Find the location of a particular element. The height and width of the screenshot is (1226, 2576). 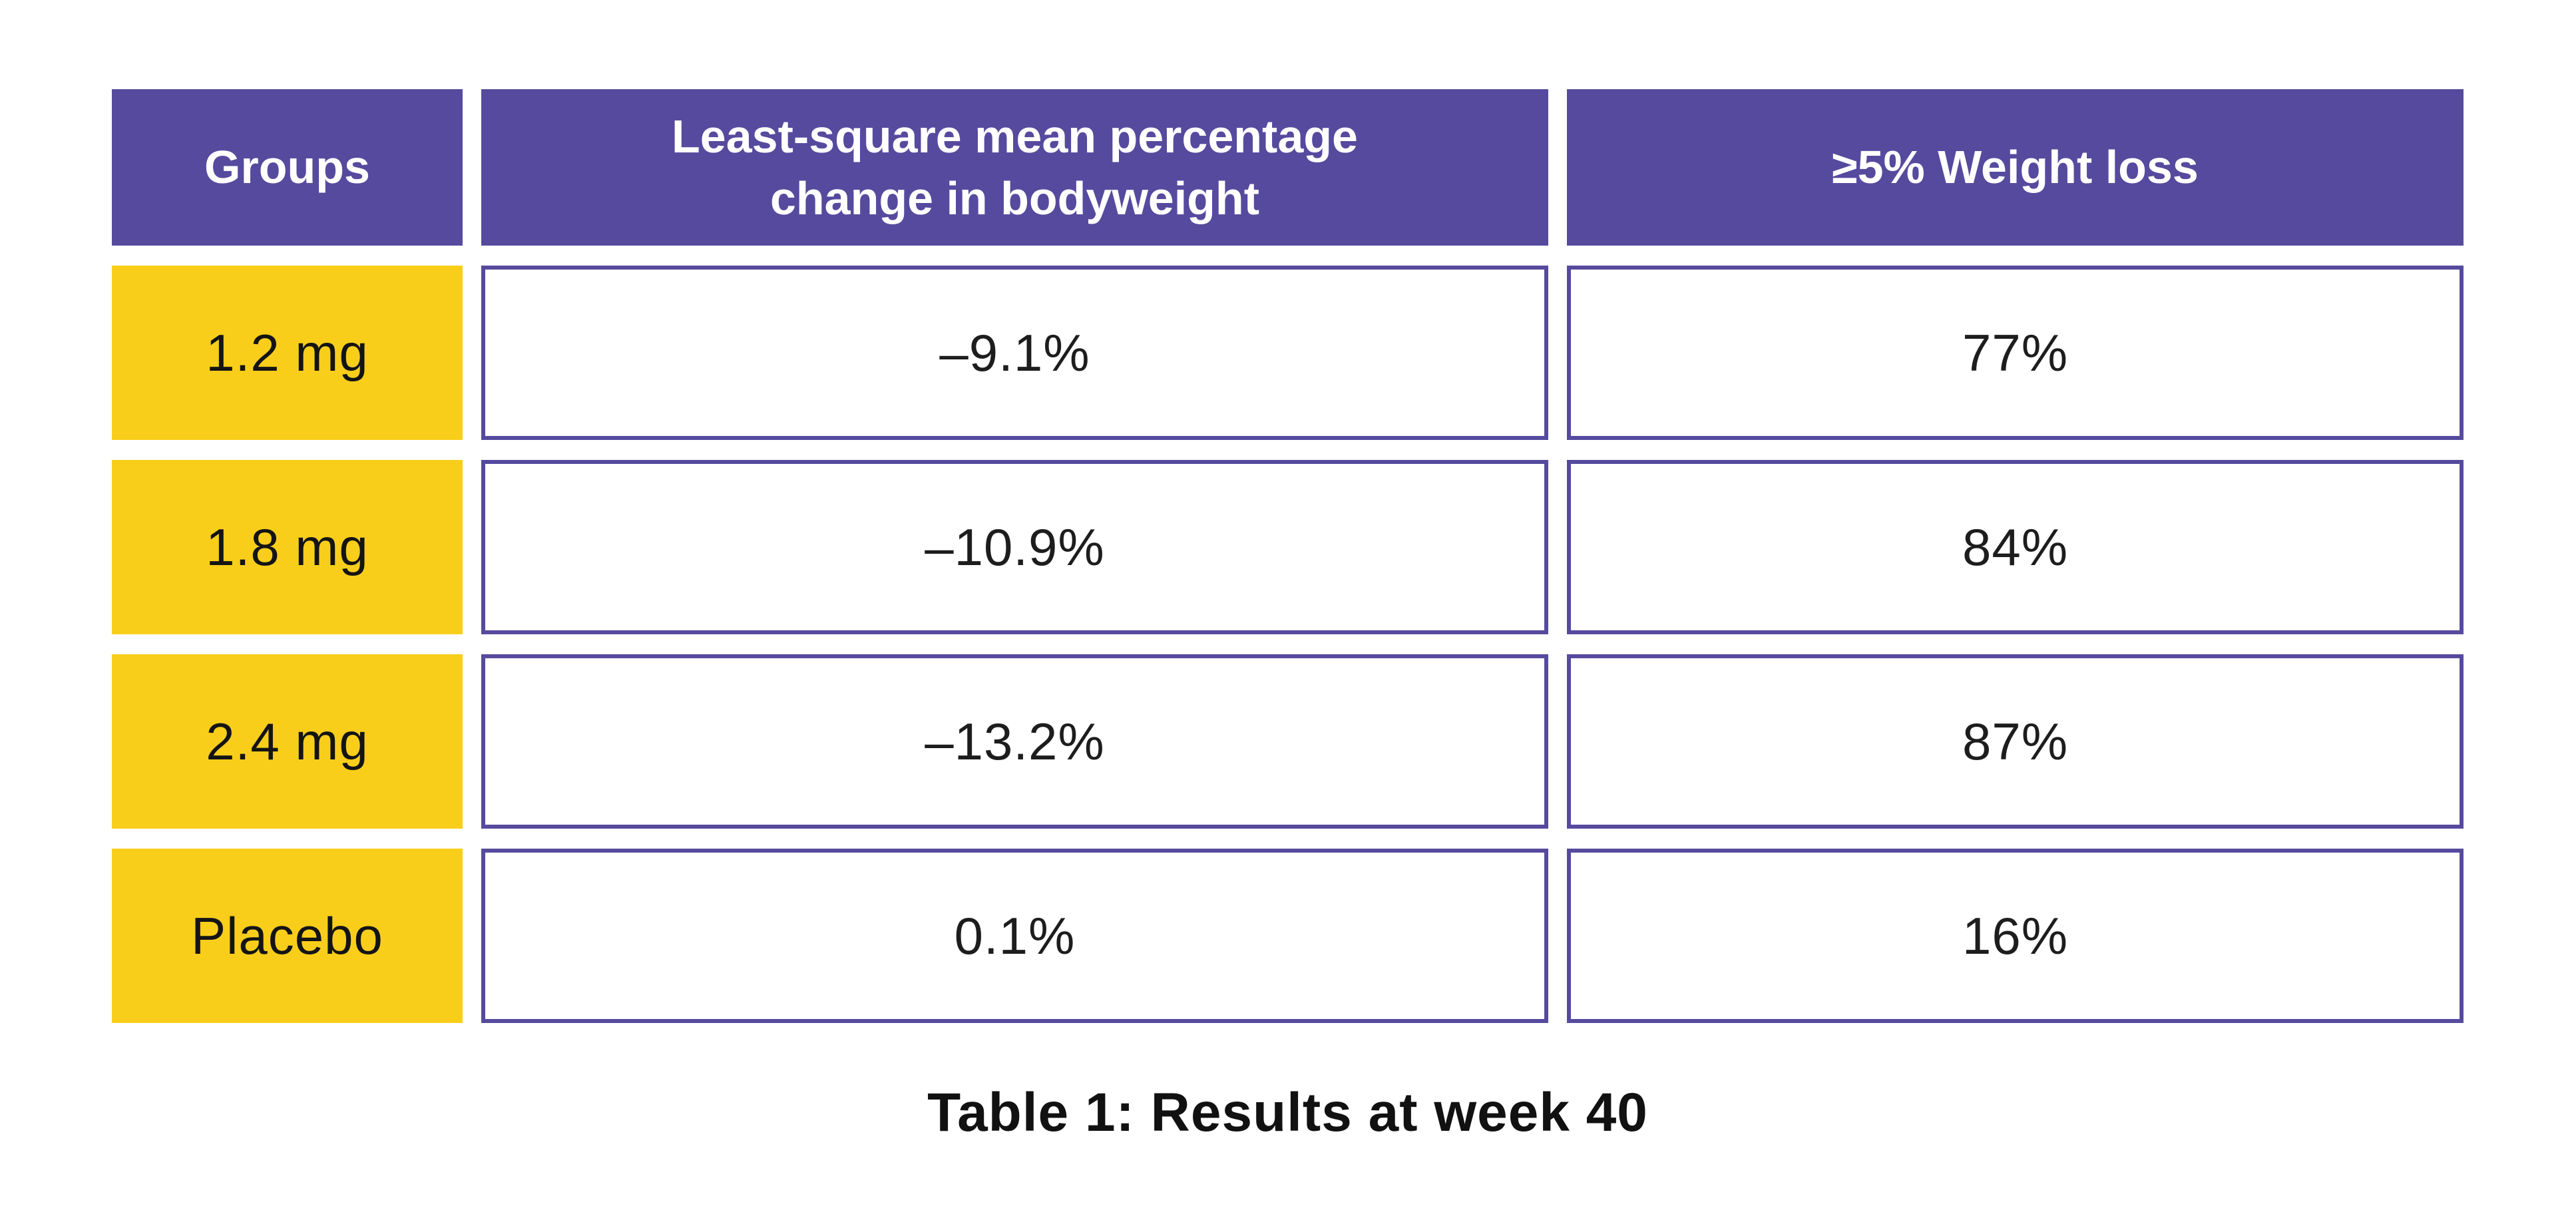

header-groups-label: Groups is located at coordinates (287, 167).